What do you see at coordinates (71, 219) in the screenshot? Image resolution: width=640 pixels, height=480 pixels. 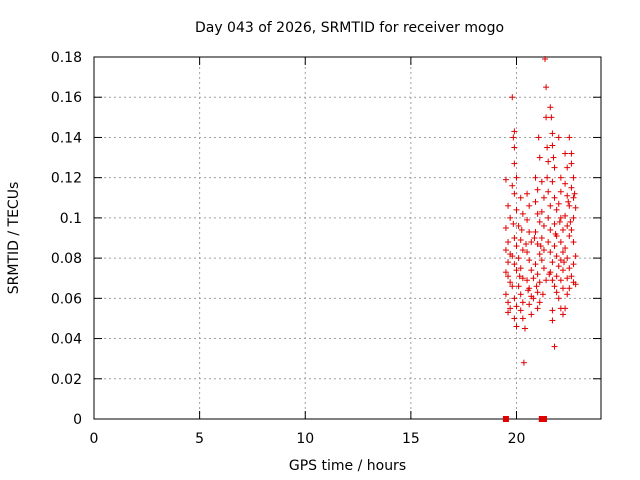 I see `y-tick-label: 0.1` at bounding box center [71, 219].